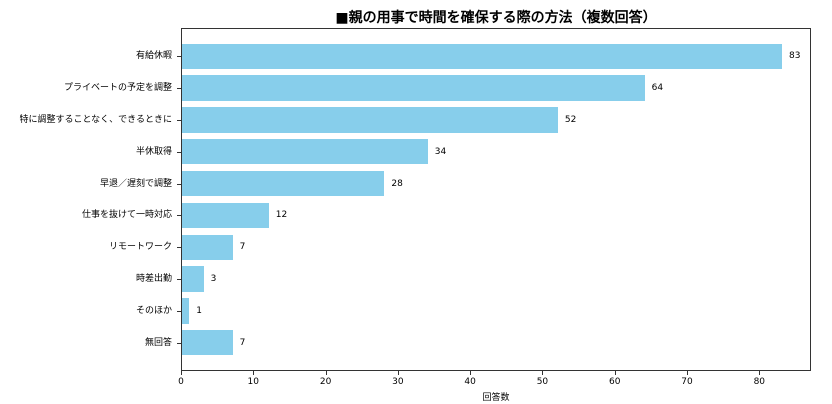 This screenshot has width=832, height=404. Describe the element at coordinates (542, 382) in the screenshot. I see `x-tick-label: 50` at that location.